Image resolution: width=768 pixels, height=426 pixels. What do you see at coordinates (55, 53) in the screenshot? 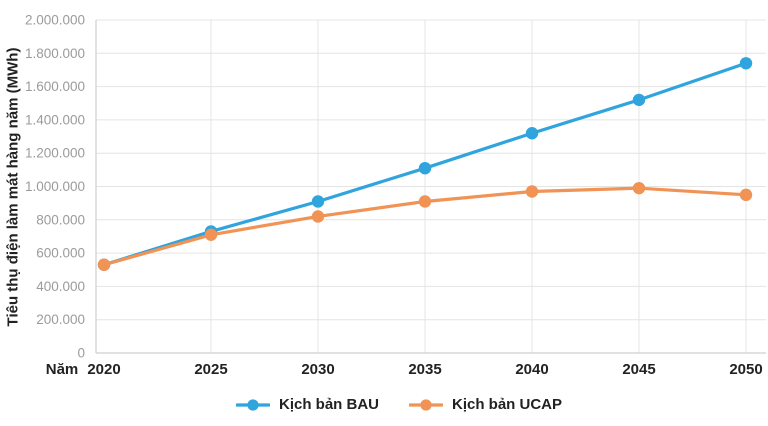
I see `y-tick-label: 1.800.000` at bounding box center [55, 53].